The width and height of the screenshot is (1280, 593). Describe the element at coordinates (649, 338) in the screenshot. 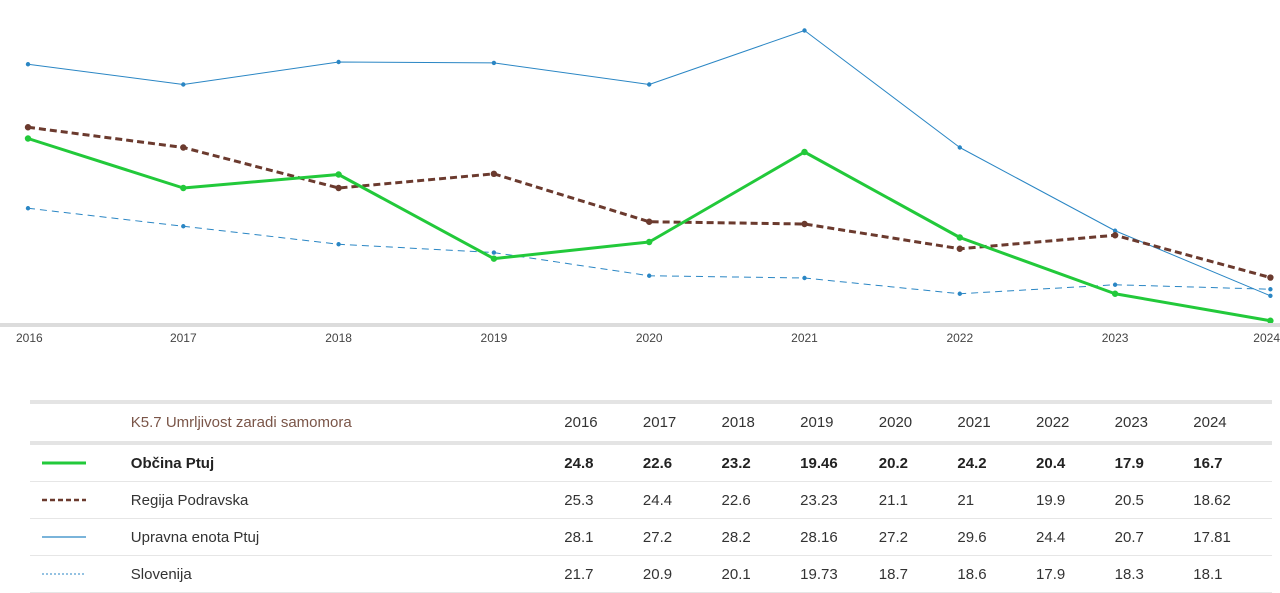

I see `x-tick-label: 2020` at that location.